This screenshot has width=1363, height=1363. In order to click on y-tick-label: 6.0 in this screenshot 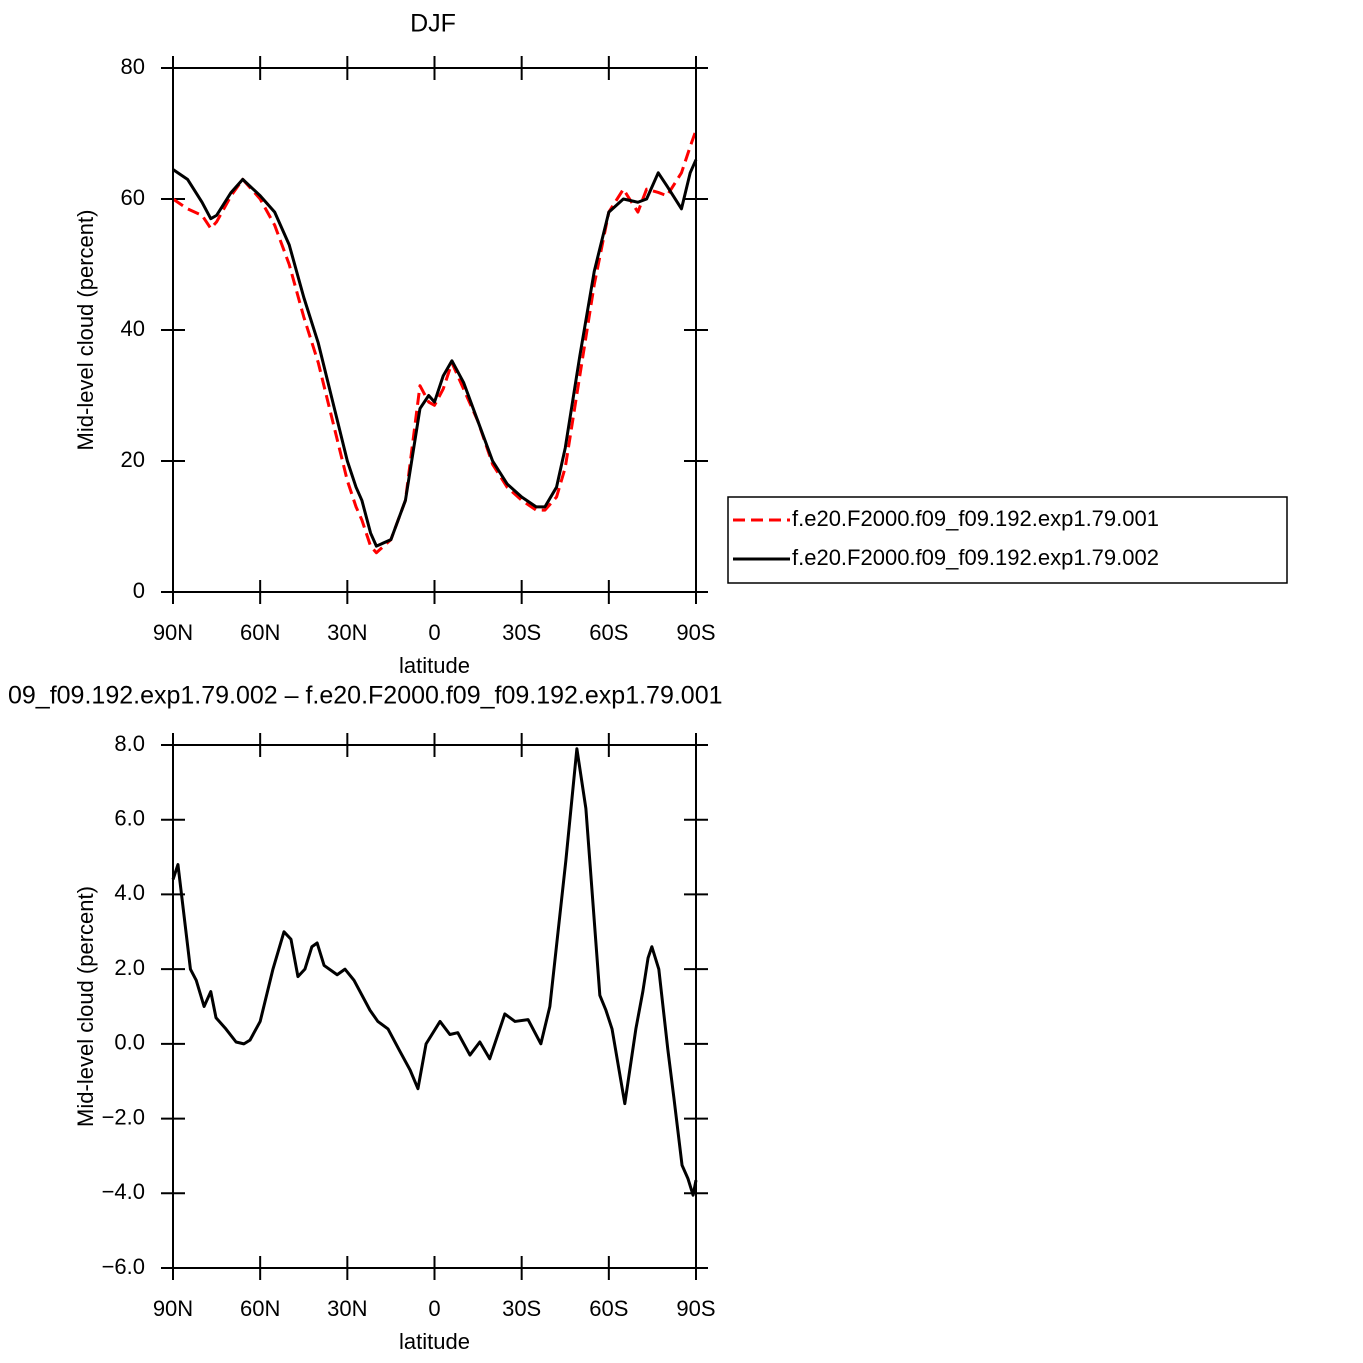, I will do `click(129, 818)`.